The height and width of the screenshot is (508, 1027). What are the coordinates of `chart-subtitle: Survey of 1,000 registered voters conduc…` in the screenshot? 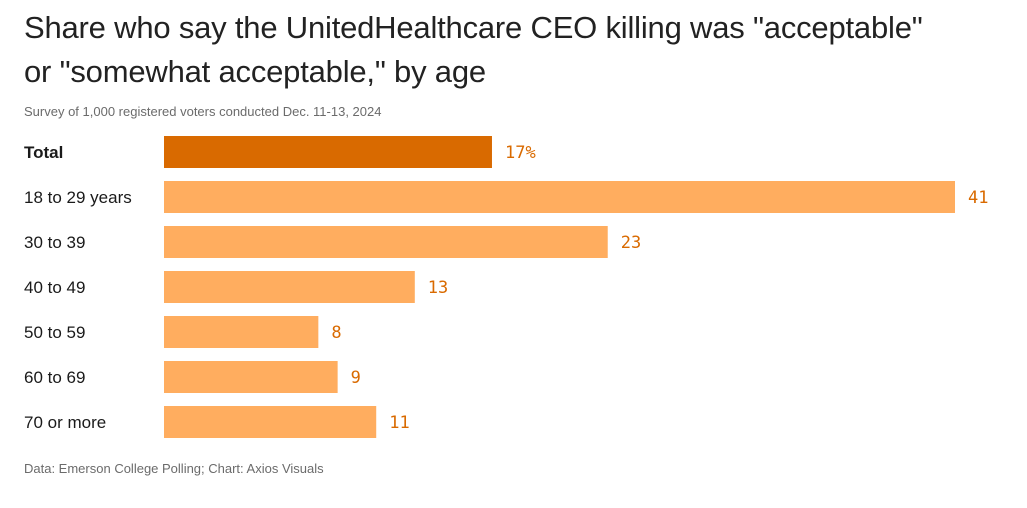 It's located at (203, 111).